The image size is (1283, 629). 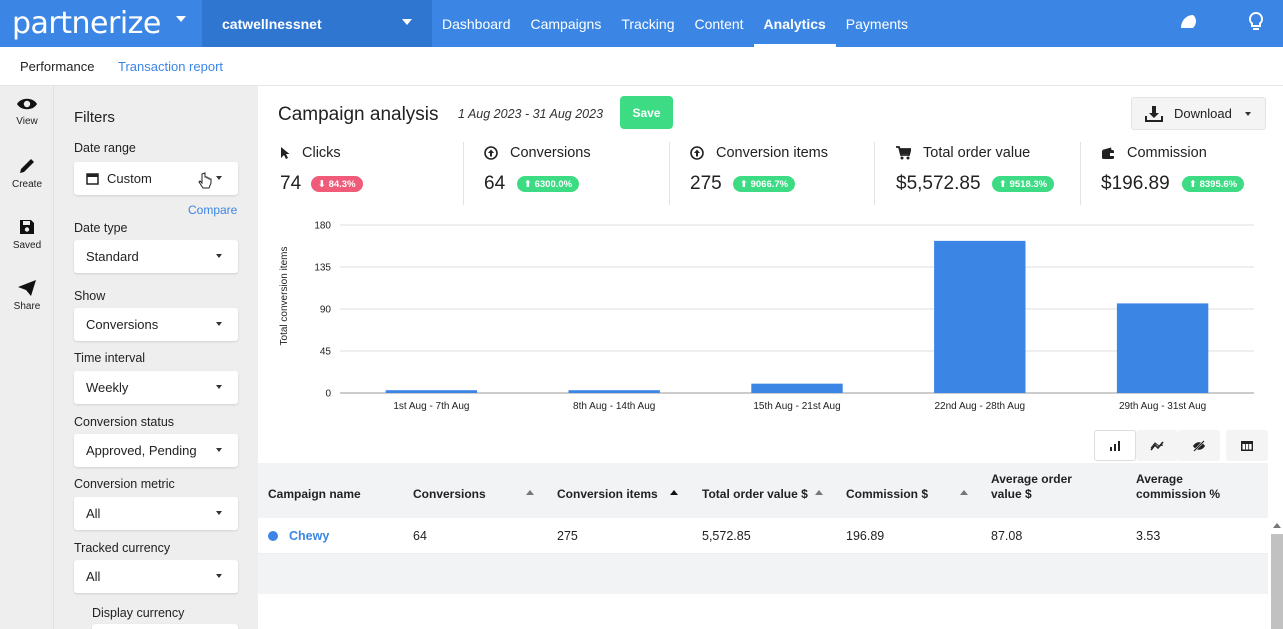 What do you see at coordinates (156, 450) in the screenshot?
I see `conversion-status-select: Approved, Pending` at bounding box center [156, 450].